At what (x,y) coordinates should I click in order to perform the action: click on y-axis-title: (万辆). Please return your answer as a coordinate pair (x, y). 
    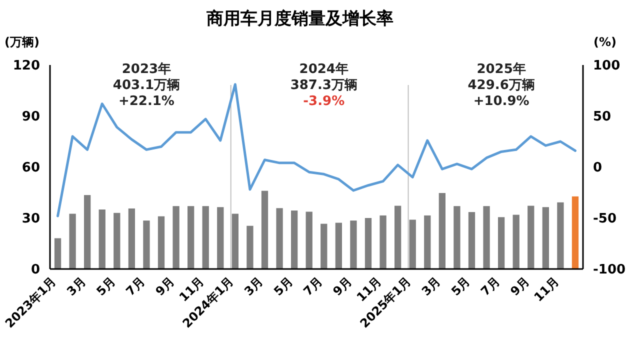
    Looking at the image, I should click on (22, 42).